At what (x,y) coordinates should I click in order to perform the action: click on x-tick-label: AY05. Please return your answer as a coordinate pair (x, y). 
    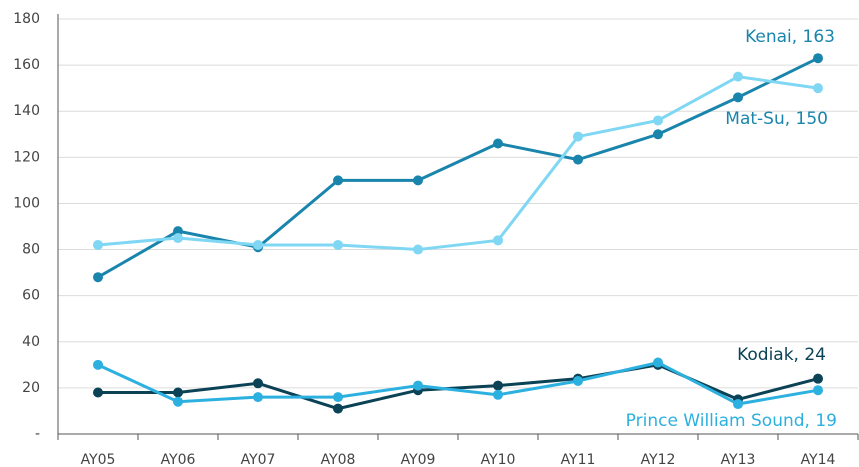
    Looking at the image, I should click on (98, 459).